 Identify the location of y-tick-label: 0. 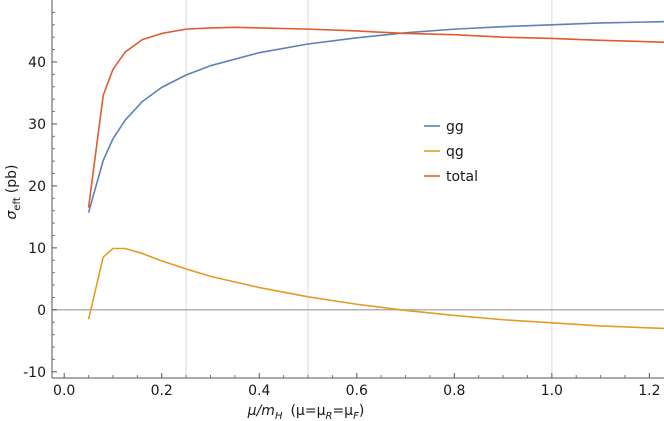
(41, 311).